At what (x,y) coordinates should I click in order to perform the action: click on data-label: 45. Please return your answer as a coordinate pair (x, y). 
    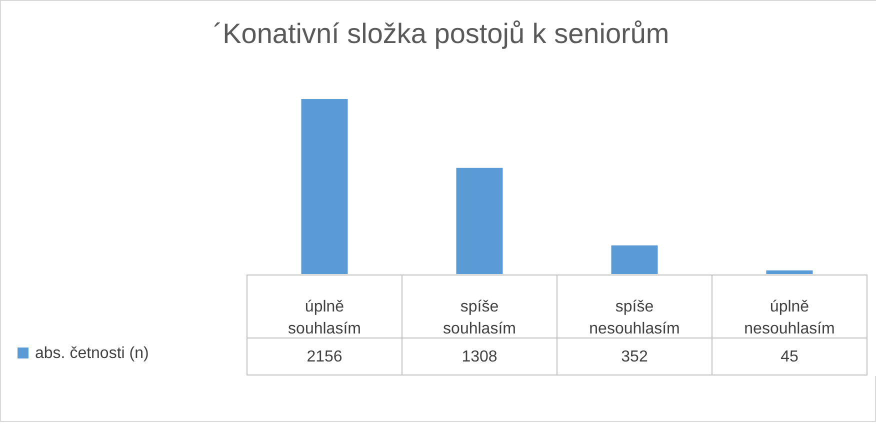
    Looking at the image, I should click on (789, 357).